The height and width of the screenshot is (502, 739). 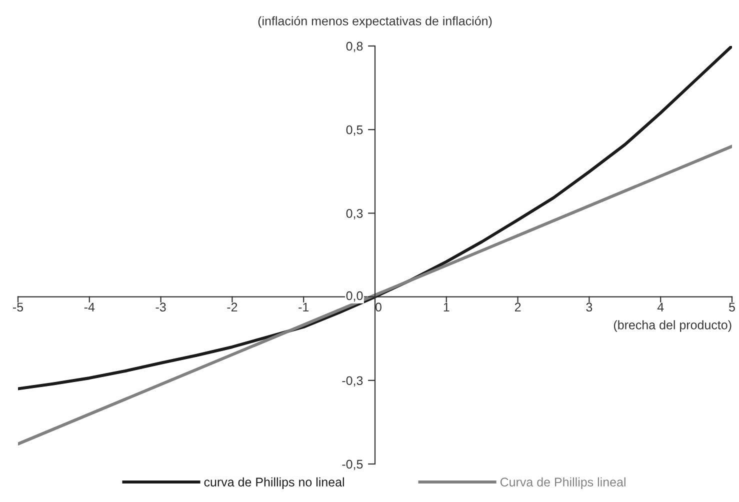 What do you see at coordinates (352, 381) in the screenshot?
I see `y-tick-label: -0,3` at bounding box center [352, 381].